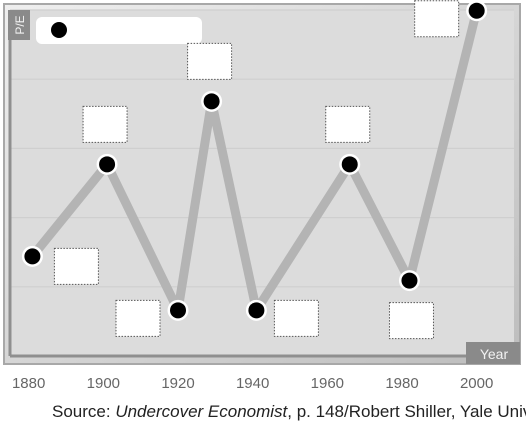 This screenshot has height=427, width=526. I want to click on y-axis-title: P/E, so click(20, 24).